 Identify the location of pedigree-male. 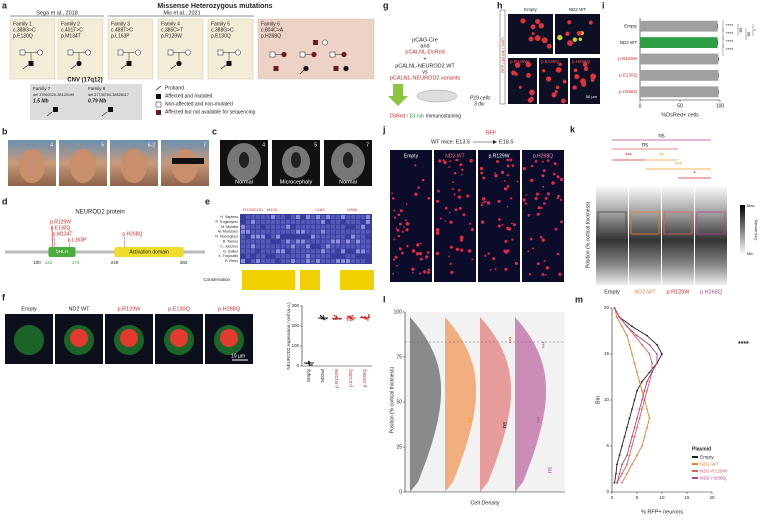
(170, 52).